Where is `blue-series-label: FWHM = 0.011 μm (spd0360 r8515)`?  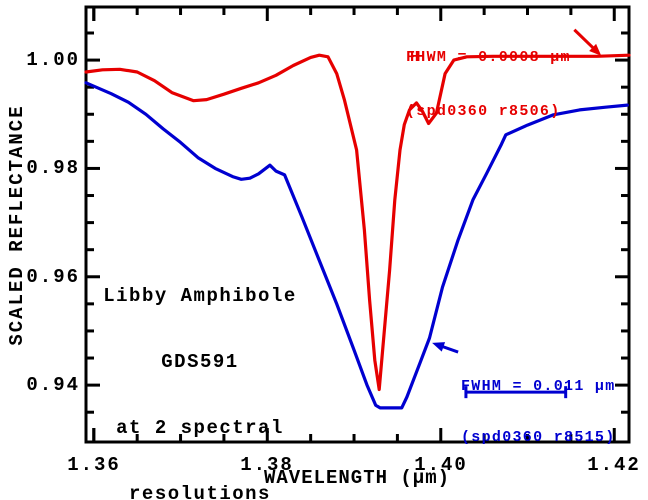 blue-series-label: FWHM = 0.011 μm (spd0360 r8515) is located at coordinates (538, 412).